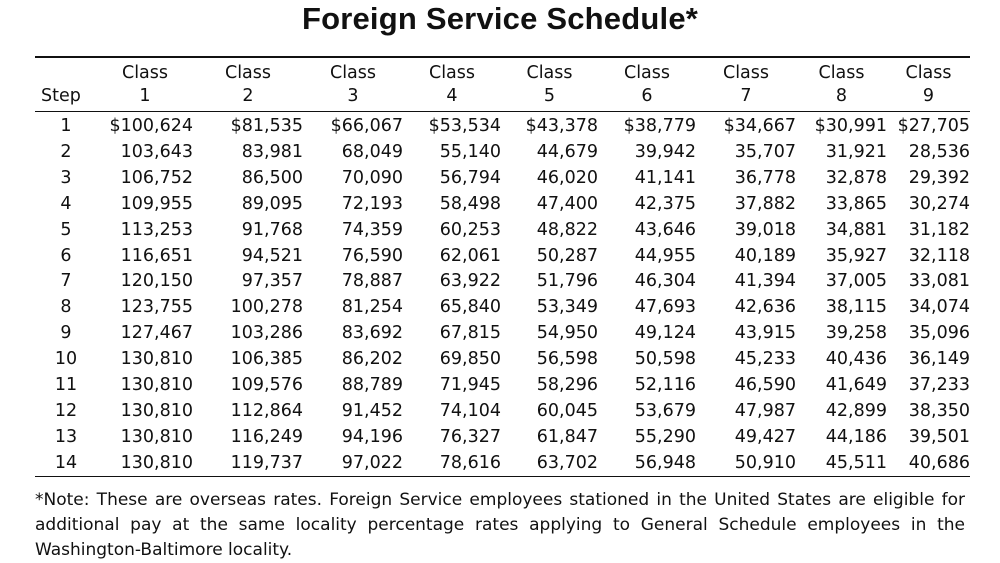 The image size is (1000, 563). Describe the element at coordinates (665, 462) in the screenshot. I see `salary-cell: 56,948` at that location.